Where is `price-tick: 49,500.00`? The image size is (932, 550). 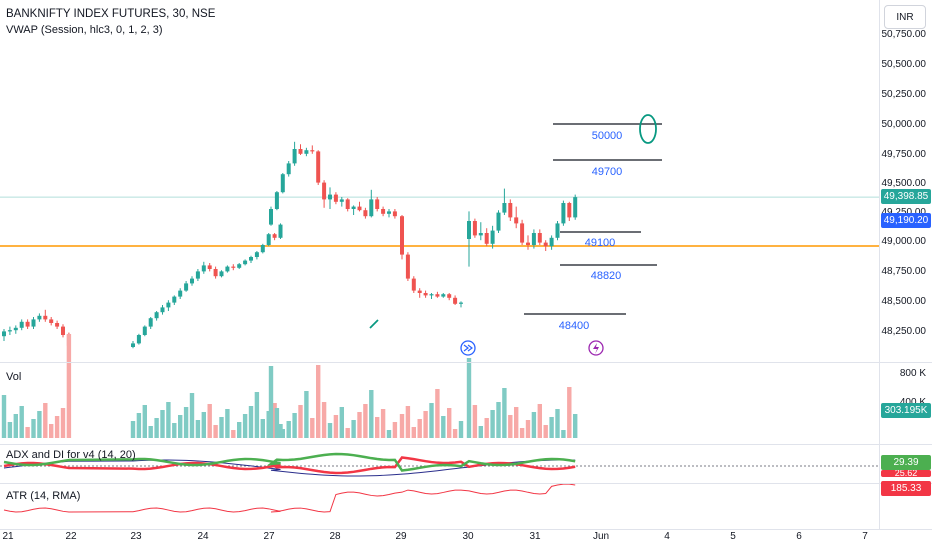 price-tick: 49,500.00 is located at coordinates (904, 183).